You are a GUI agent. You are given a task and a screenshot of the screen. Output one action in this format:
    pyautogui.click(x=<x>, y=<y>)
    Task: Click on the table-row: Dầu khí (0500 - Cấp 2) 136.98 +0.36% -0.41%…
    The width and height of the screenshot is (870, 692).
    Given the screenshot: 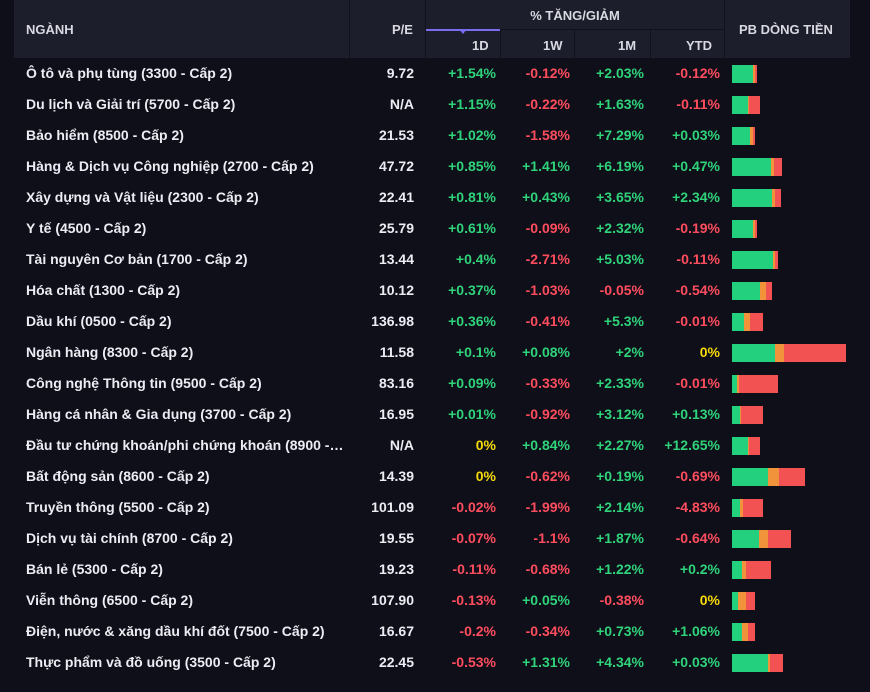 What is the action you would take?
    pyautogui.click(x=432, y=321)
    